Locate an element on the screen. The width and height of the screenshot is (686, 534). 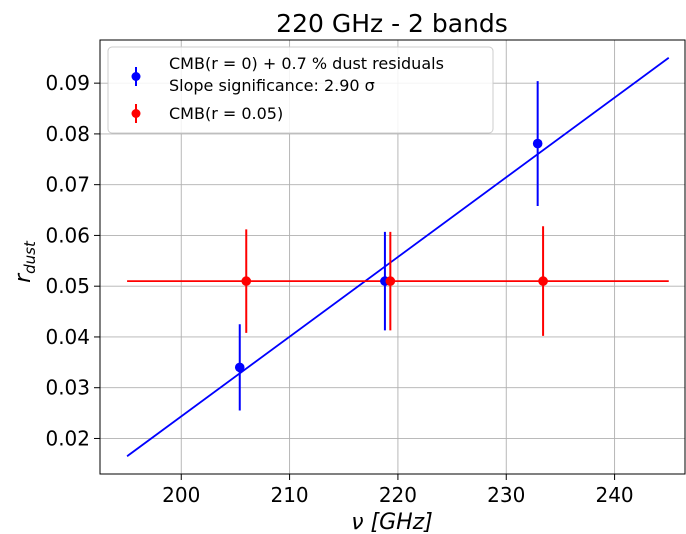
x-tick-label: 220 is located at coordinates (398, 495).